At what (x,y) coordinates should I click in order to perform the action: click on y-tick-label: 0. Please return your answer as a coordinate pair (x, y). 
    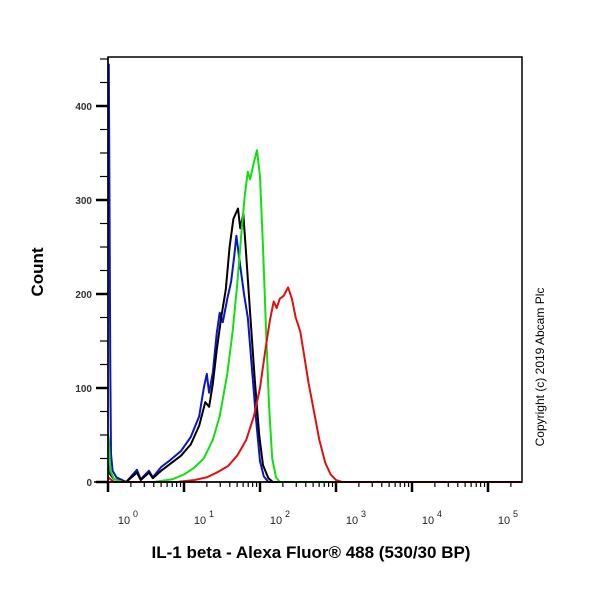
    Looking at the image, I should click on (89, 483).